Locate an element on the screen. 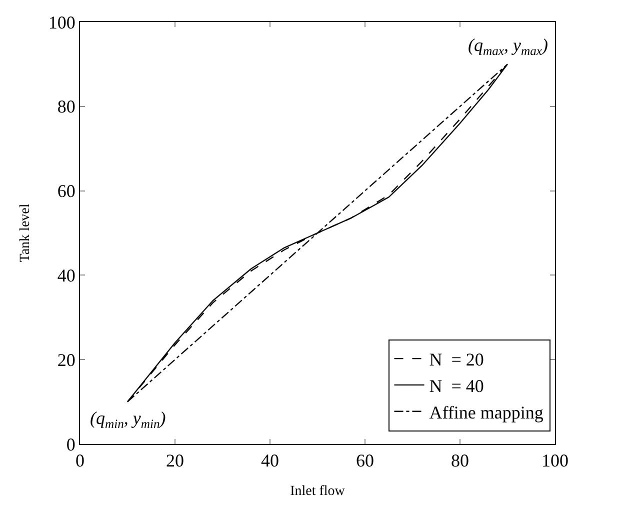 The height and width of the screenshot is (507, 640). y-tick-label: 40 is located at coordinates (66, 276).